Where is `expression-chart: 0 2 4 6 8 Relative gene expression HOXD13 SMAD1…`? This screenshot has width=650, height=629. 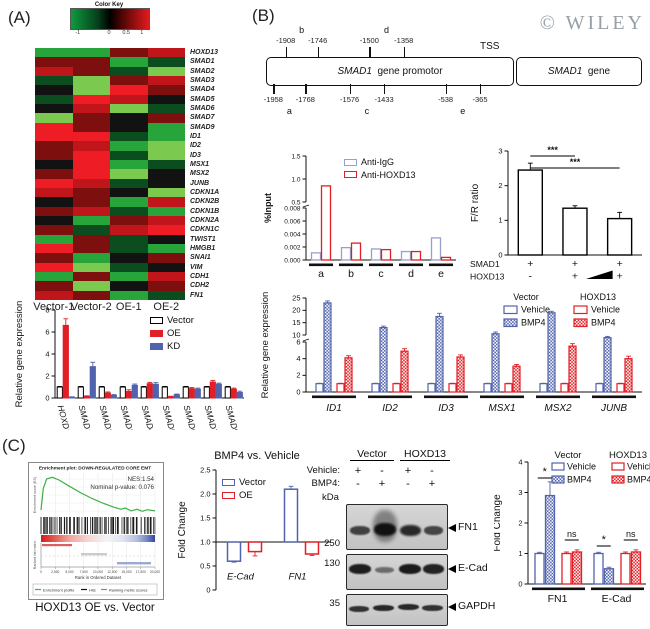
expression-chart: 0 2 4 6 8 Relative gene expression HOXD13 SMAD1… is located at coordinates (131, 370).